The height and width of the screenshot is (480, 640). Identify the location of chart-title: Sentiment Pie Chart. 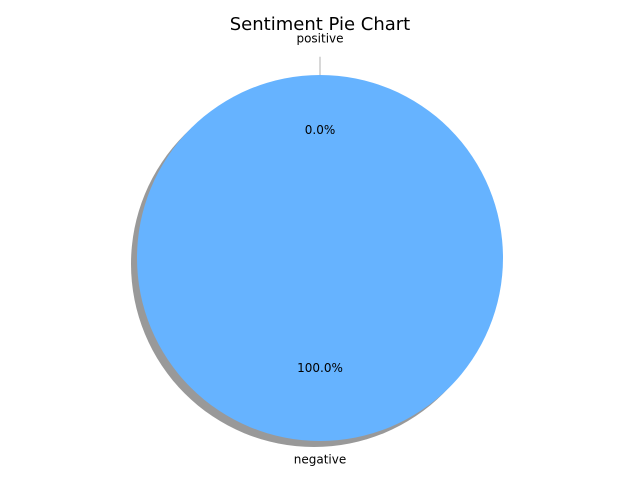
(320, 24).